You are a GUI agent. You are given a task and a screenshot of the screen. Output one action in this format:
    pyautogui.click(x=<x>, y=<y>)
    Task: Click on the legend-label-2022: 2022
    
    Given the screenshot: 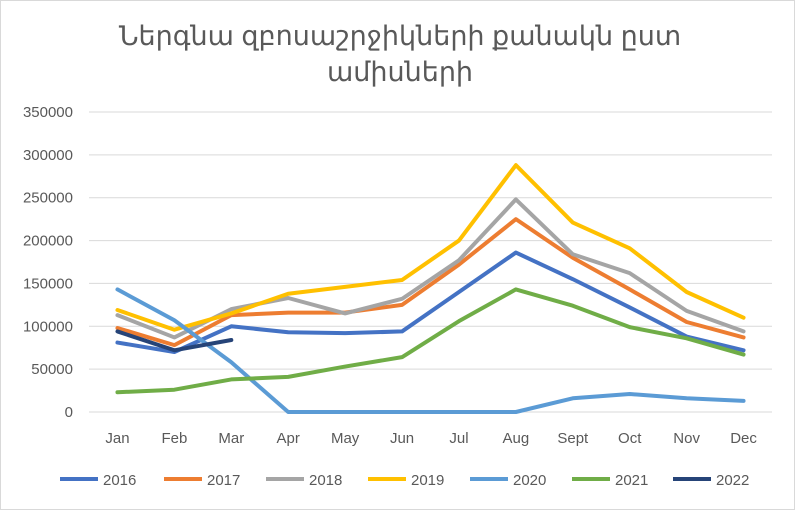 What is the action you would take?
    pyautogui.click(x=732, y=480)
    